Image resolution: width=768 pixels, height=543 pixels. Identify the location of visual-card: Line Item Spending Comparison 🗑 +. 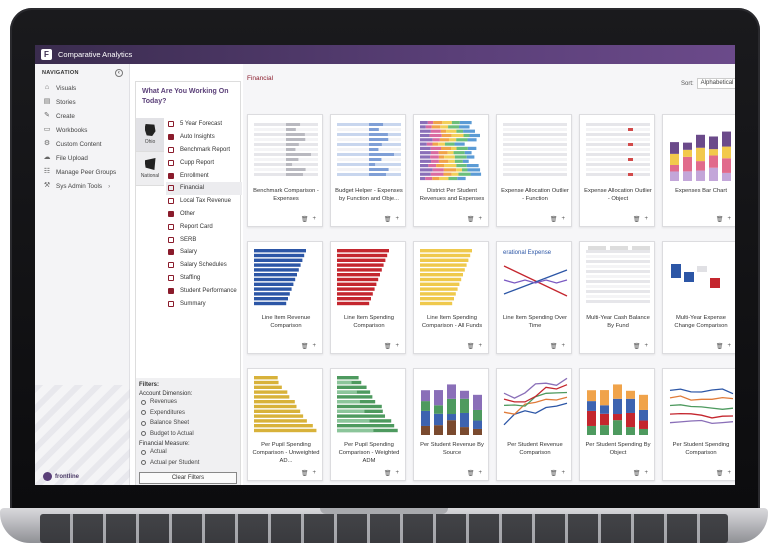
(368, 297).